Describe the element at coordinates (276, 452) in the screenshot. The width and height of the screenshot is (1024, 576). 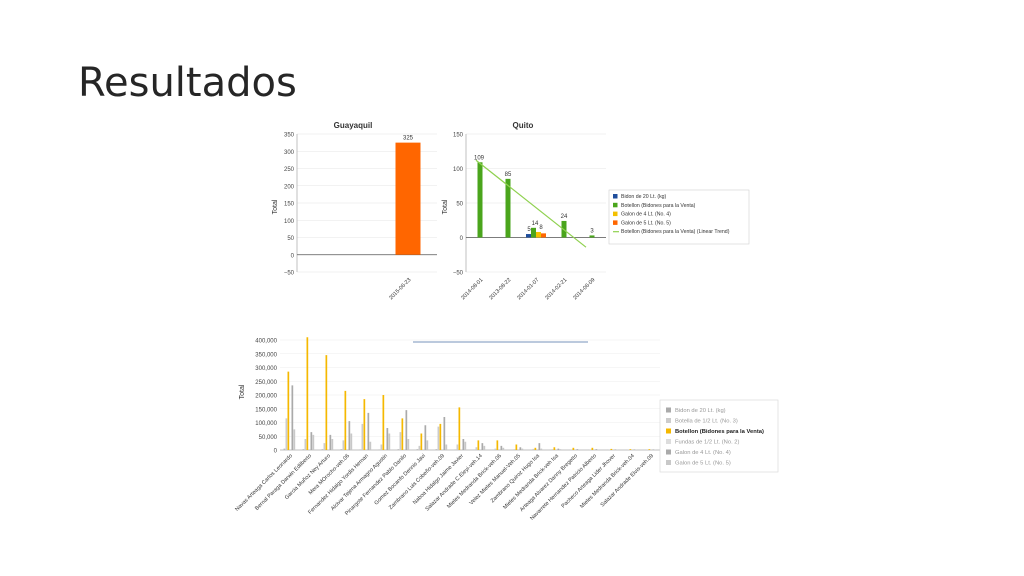
I see `y-tick-label: 0` at that location.